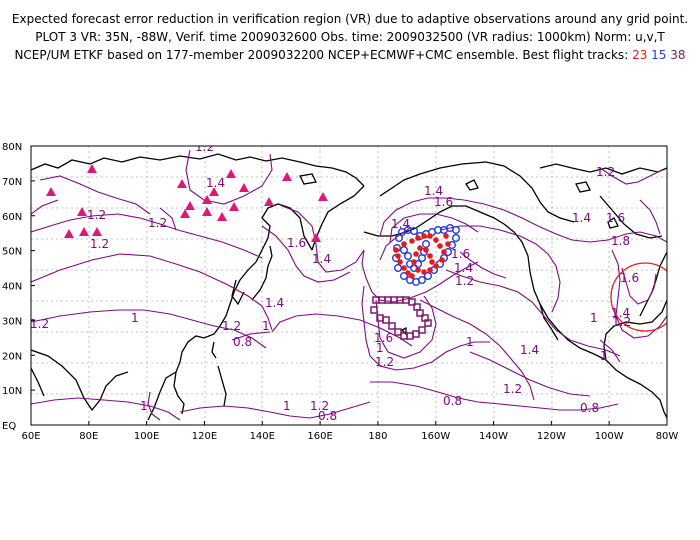 The image size is (700, 540). What do you see at coordinates (589, 408) in the screenshot?
I see `contour-label: 0.8` at bounding box center [589, 408].